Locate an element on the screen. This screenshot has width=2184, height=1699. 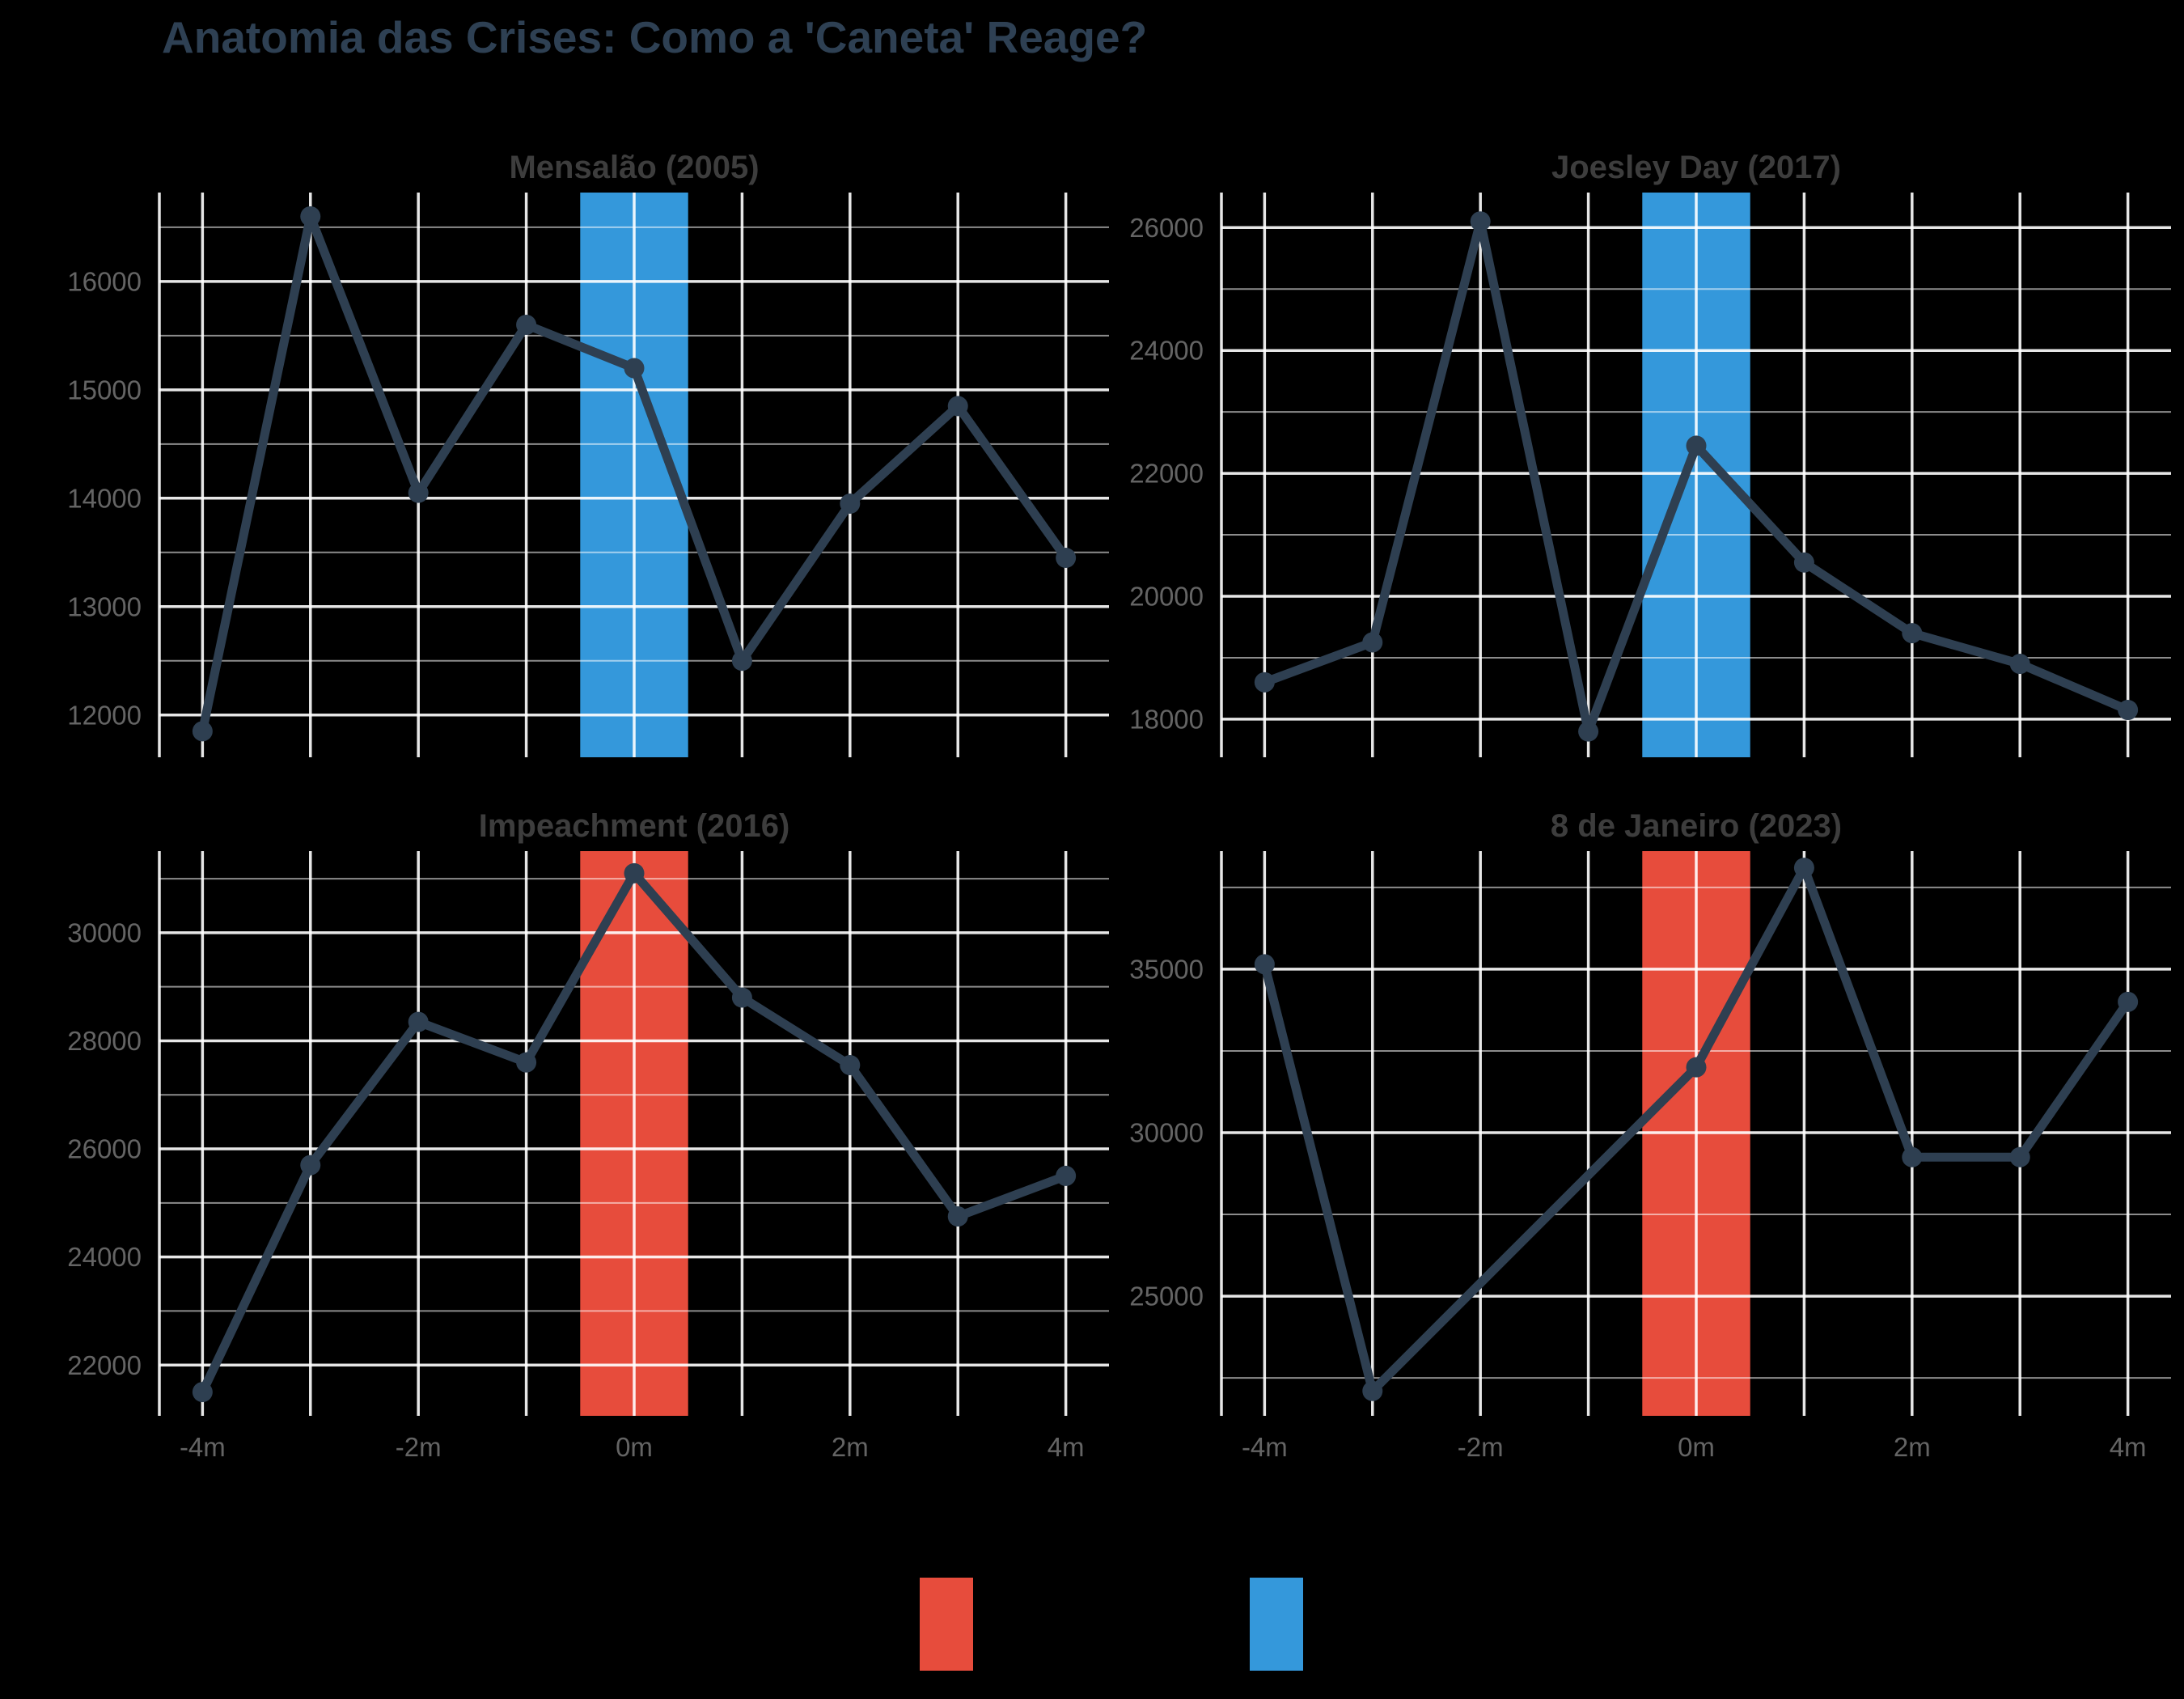
y-tick-label: 28000 is located at coordinates (104, 1041).